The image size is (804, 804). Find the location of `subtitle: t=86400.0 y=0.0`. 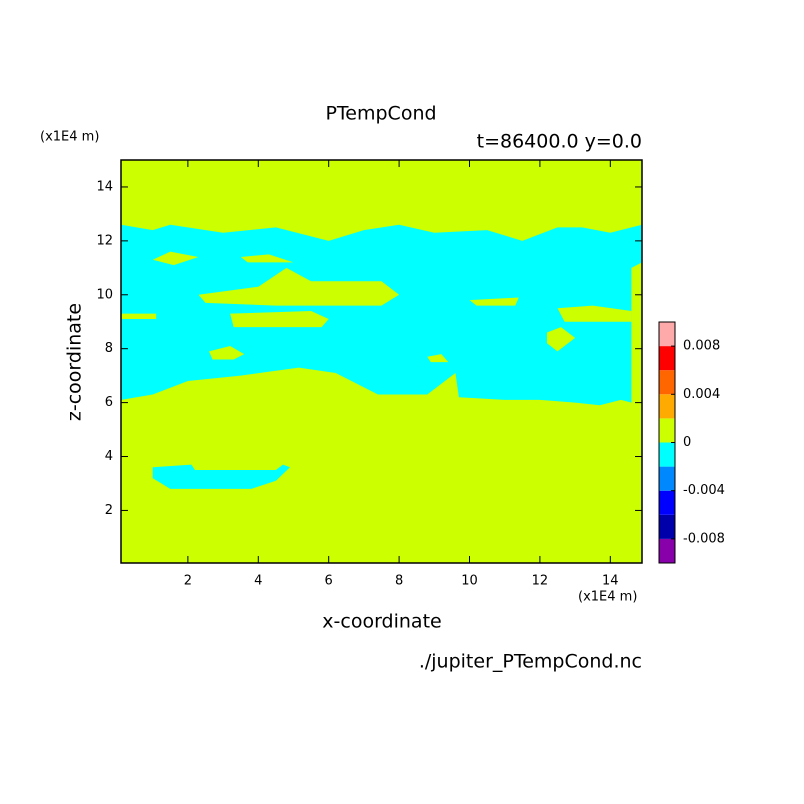

subtitle: t=86400.0 y=0.0 is located at coordinates (559, 142).